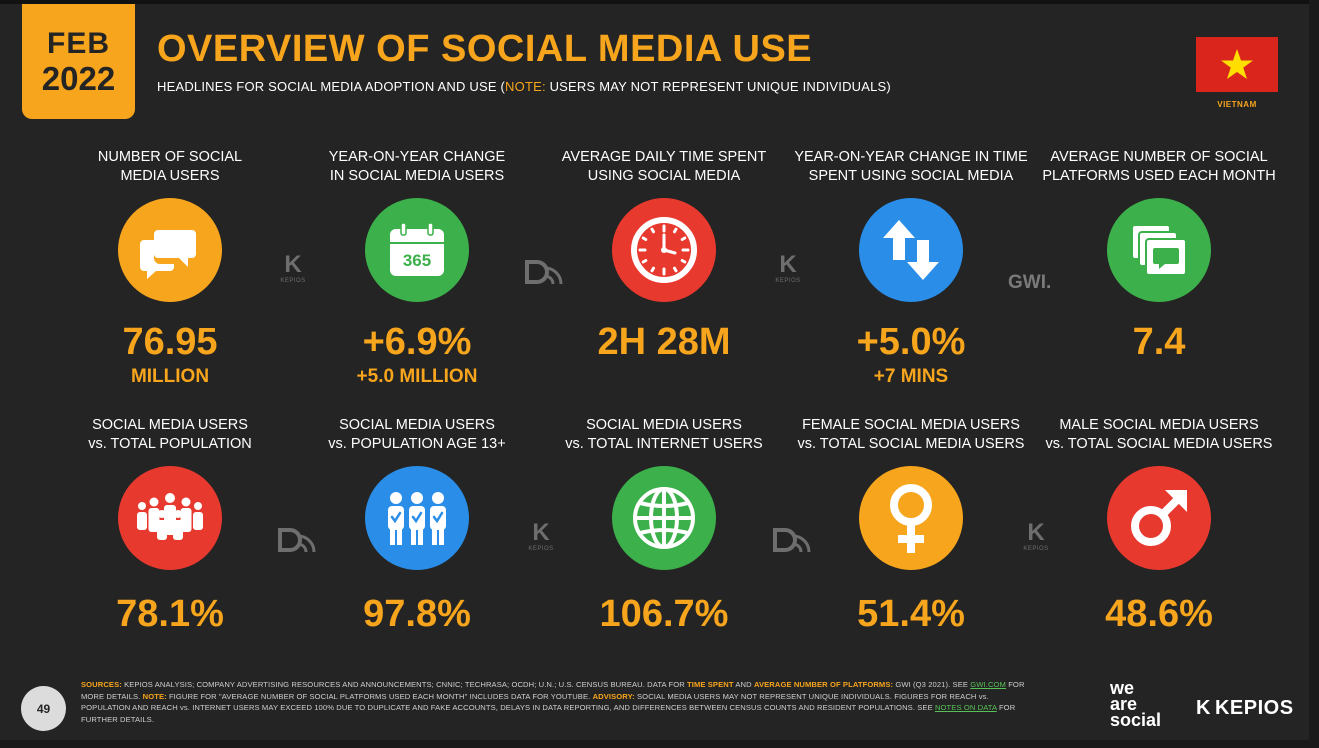  Describe the element at coordinates (170, 250) in the screenshot. I see `speech-bubbles-icon` at that location.